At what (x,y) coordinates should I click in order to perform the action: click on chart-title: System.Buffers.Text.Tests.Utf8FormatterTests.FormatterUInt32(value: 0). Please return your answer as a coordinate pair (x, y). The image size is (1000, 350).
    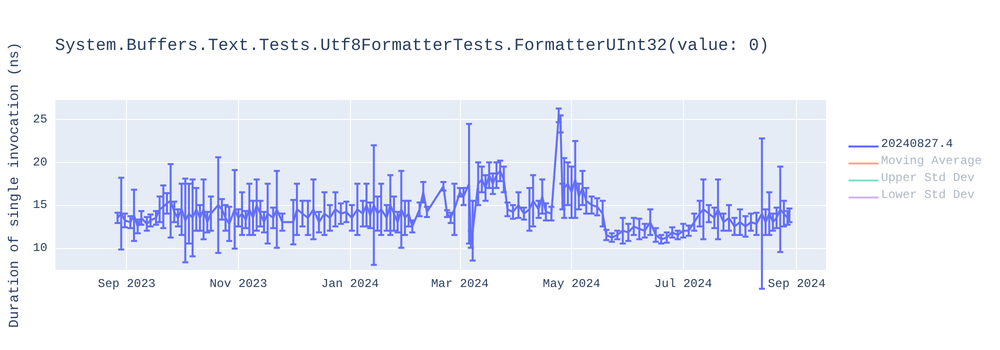
    Looking at the image, I should click on (412, 46).